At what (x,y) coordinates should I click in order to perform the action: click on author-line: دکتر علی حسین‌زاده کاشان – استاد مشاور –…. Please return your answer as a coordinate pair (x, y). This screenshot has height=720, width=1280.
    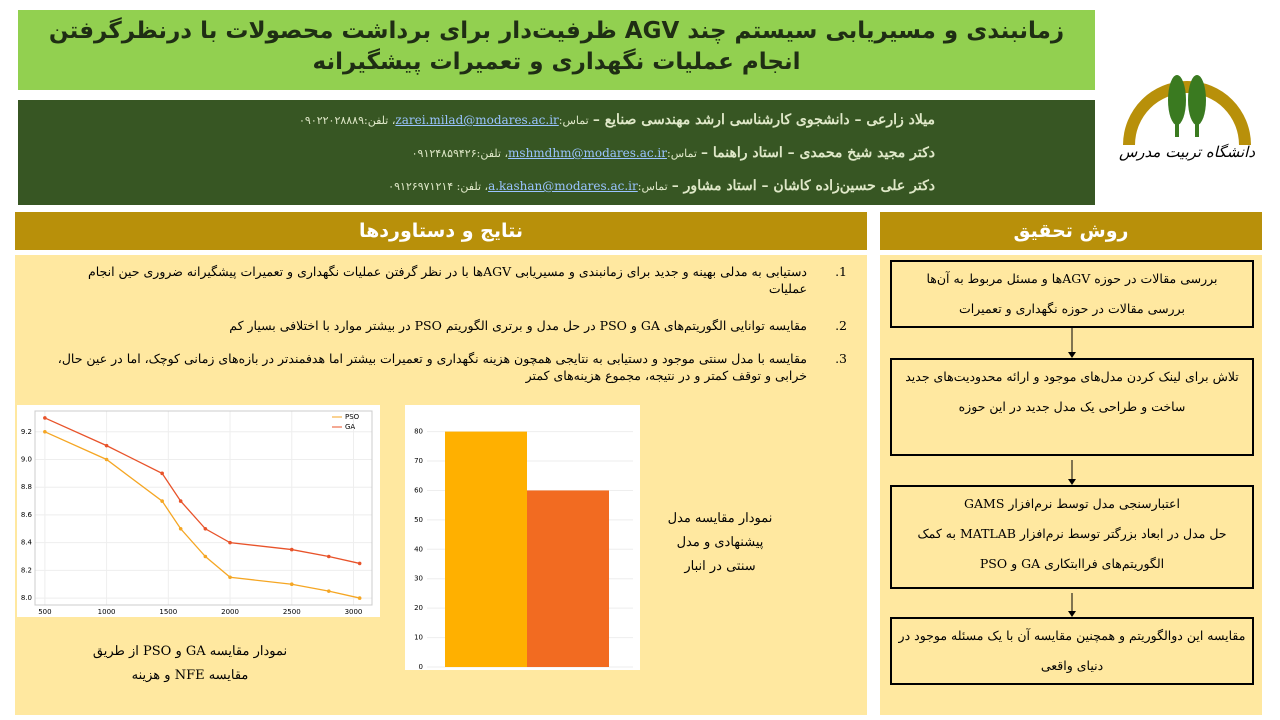
    Looking at the image, I should click on (481, 186).